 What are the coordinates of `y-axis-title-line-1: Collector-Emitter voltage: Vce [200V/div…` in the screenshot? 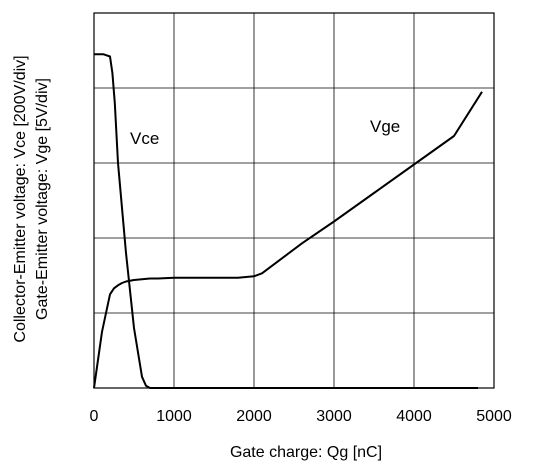 It's located at (20, 198).